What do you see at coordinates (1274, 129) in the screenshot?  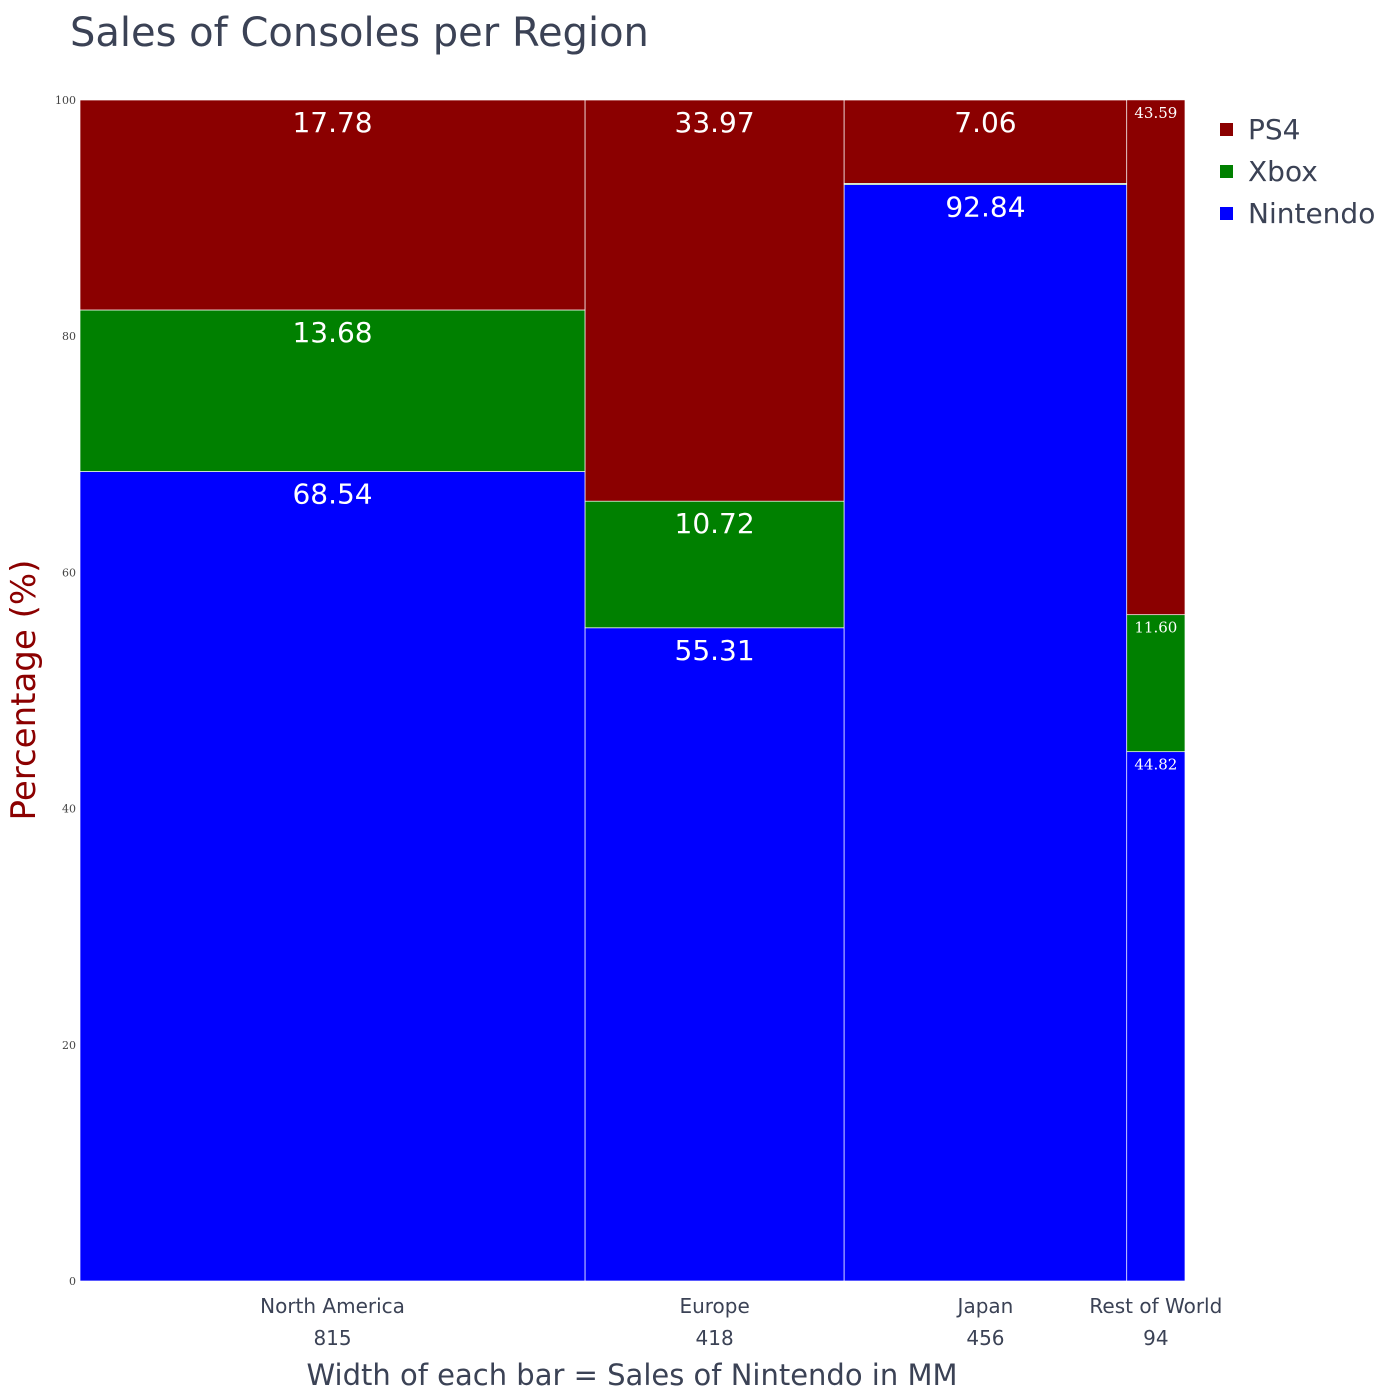 I see `legend-label-ps4: PS4` at bounding box center [1274, 129].